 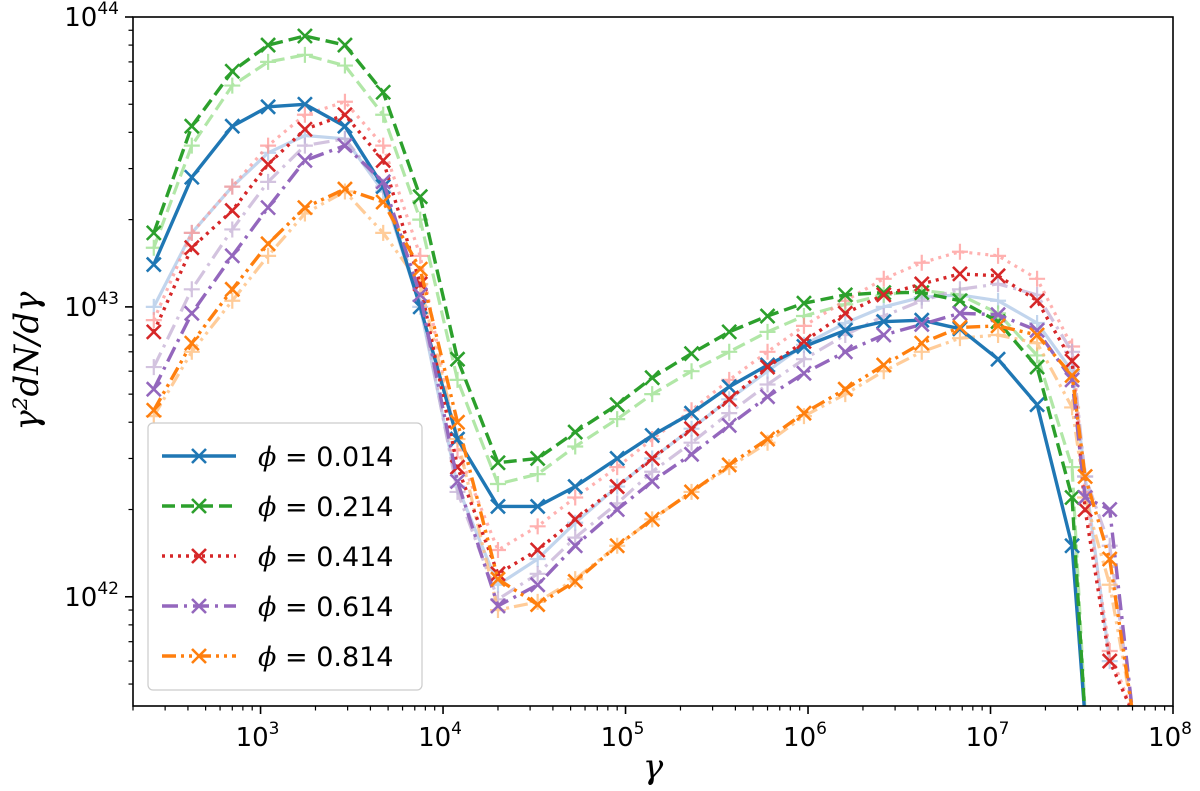 What do you see at coordinates (278, 457) in the screenshot?
I see `legend-entry: ϕ = 0.014` at bounding box center [278, 457].